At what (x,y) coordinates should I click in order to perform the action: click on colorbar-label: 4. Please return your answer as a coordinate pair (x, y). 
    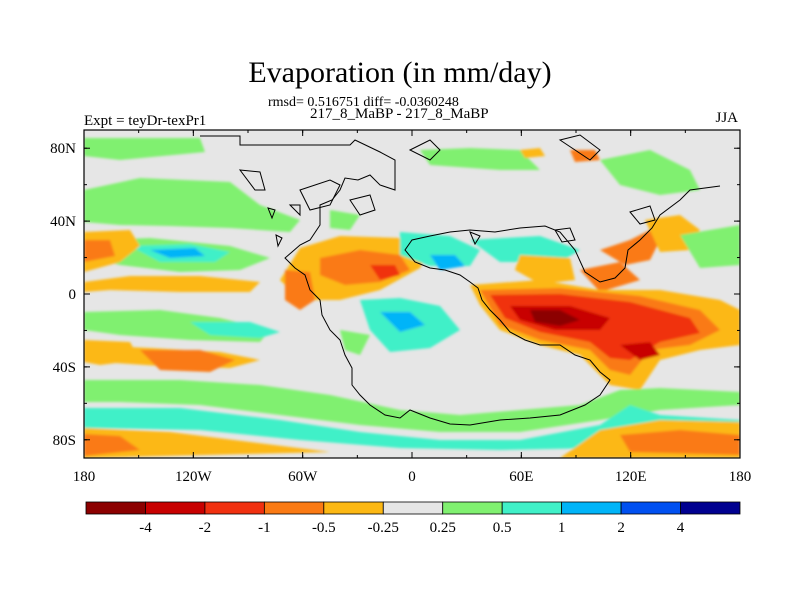
    Looking at the image, I should click on (681, 528).